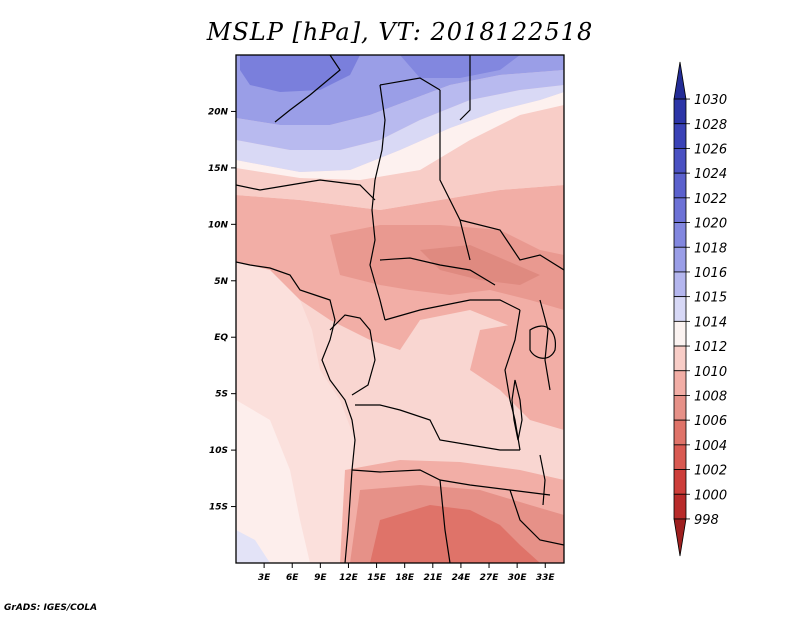 Image resolution: width=800 pixels, height=618 pixels. Describe the element at coordinates (400, 110) in the screenshot. I see `field-1018-band` at that location.